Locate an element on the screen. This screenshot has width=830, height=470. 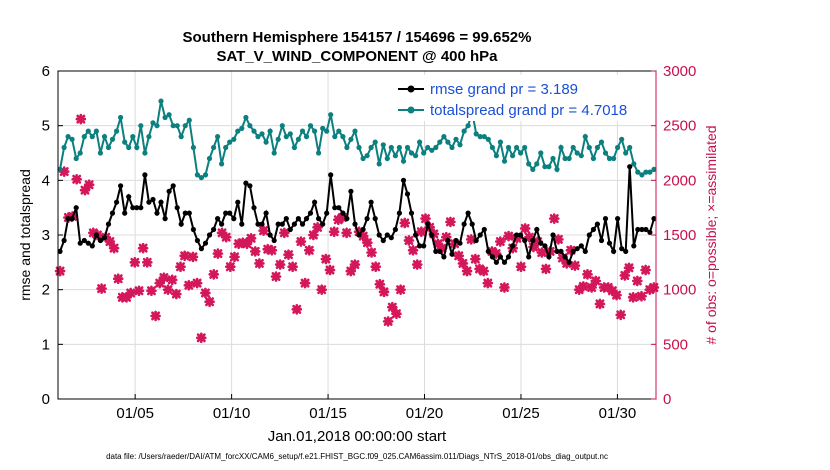
y-left-tick-label: 5 is located at coordinates (46, 126).